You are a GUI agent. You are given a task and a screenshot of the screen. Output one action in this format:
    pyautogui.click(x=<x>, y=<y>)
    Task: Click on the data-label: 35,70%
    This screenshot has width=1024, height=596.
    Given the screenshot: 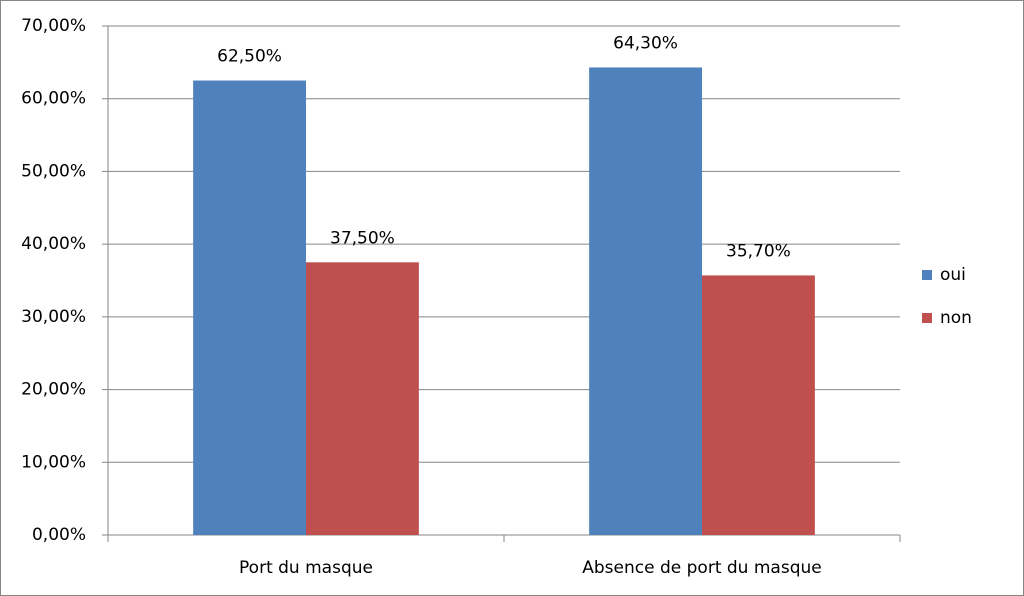 What is the action you would take?
    pyautogui.click(x=758, y=251)
    